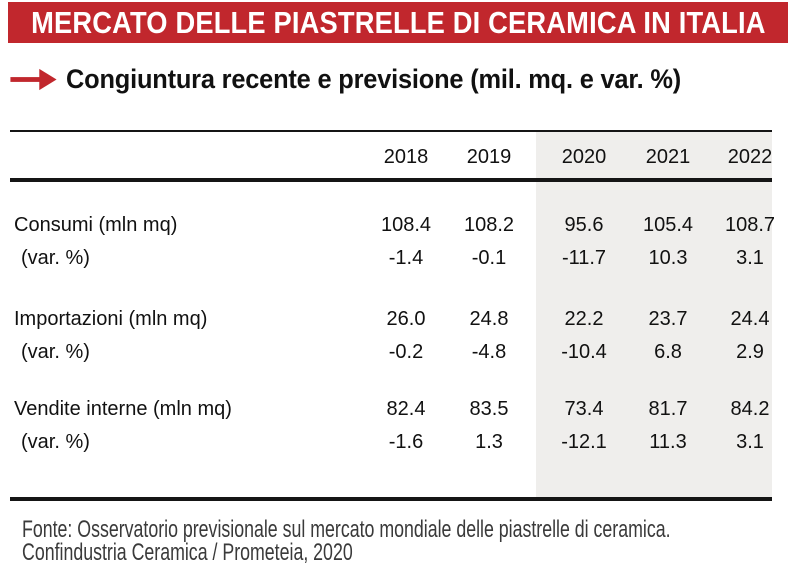 The width and height of the screenshot is (800, 581). Describe the element at coordinates (406, 352) in the screenshot. I see `value-cell: -0.2` at that location.